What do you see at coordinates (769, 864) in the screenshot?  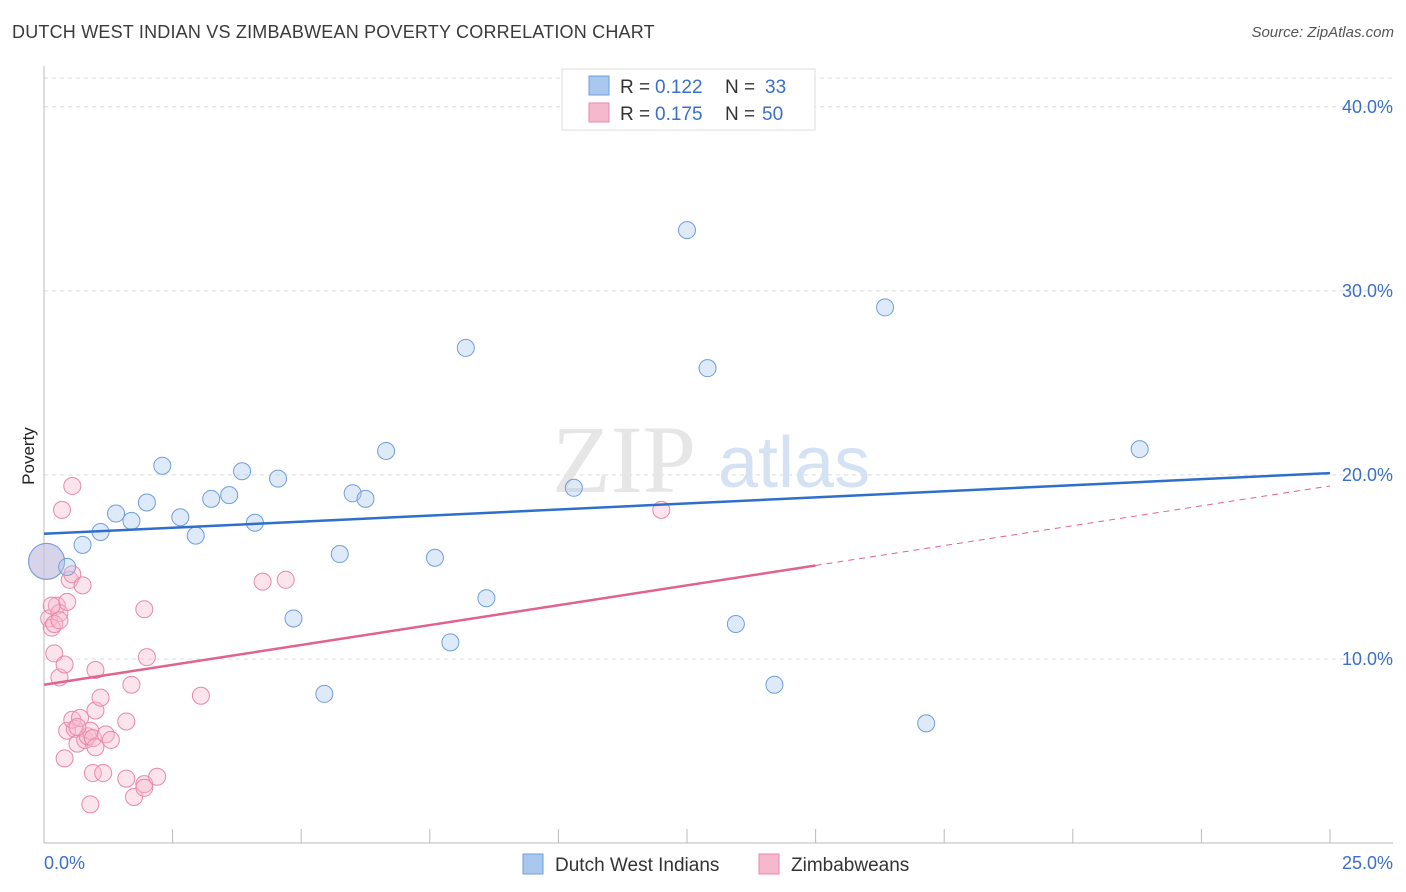 I see `bottom-legend-swatch-pink` at bounding box center [769, 864].